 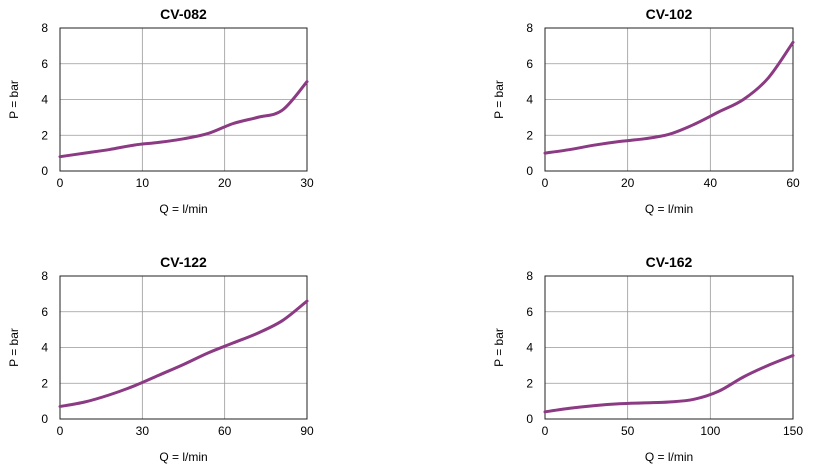 What do you see at coordinates (628, 431) in the screenshot?
I see `x-tick-label: 50` at bounding box center [628, 431].